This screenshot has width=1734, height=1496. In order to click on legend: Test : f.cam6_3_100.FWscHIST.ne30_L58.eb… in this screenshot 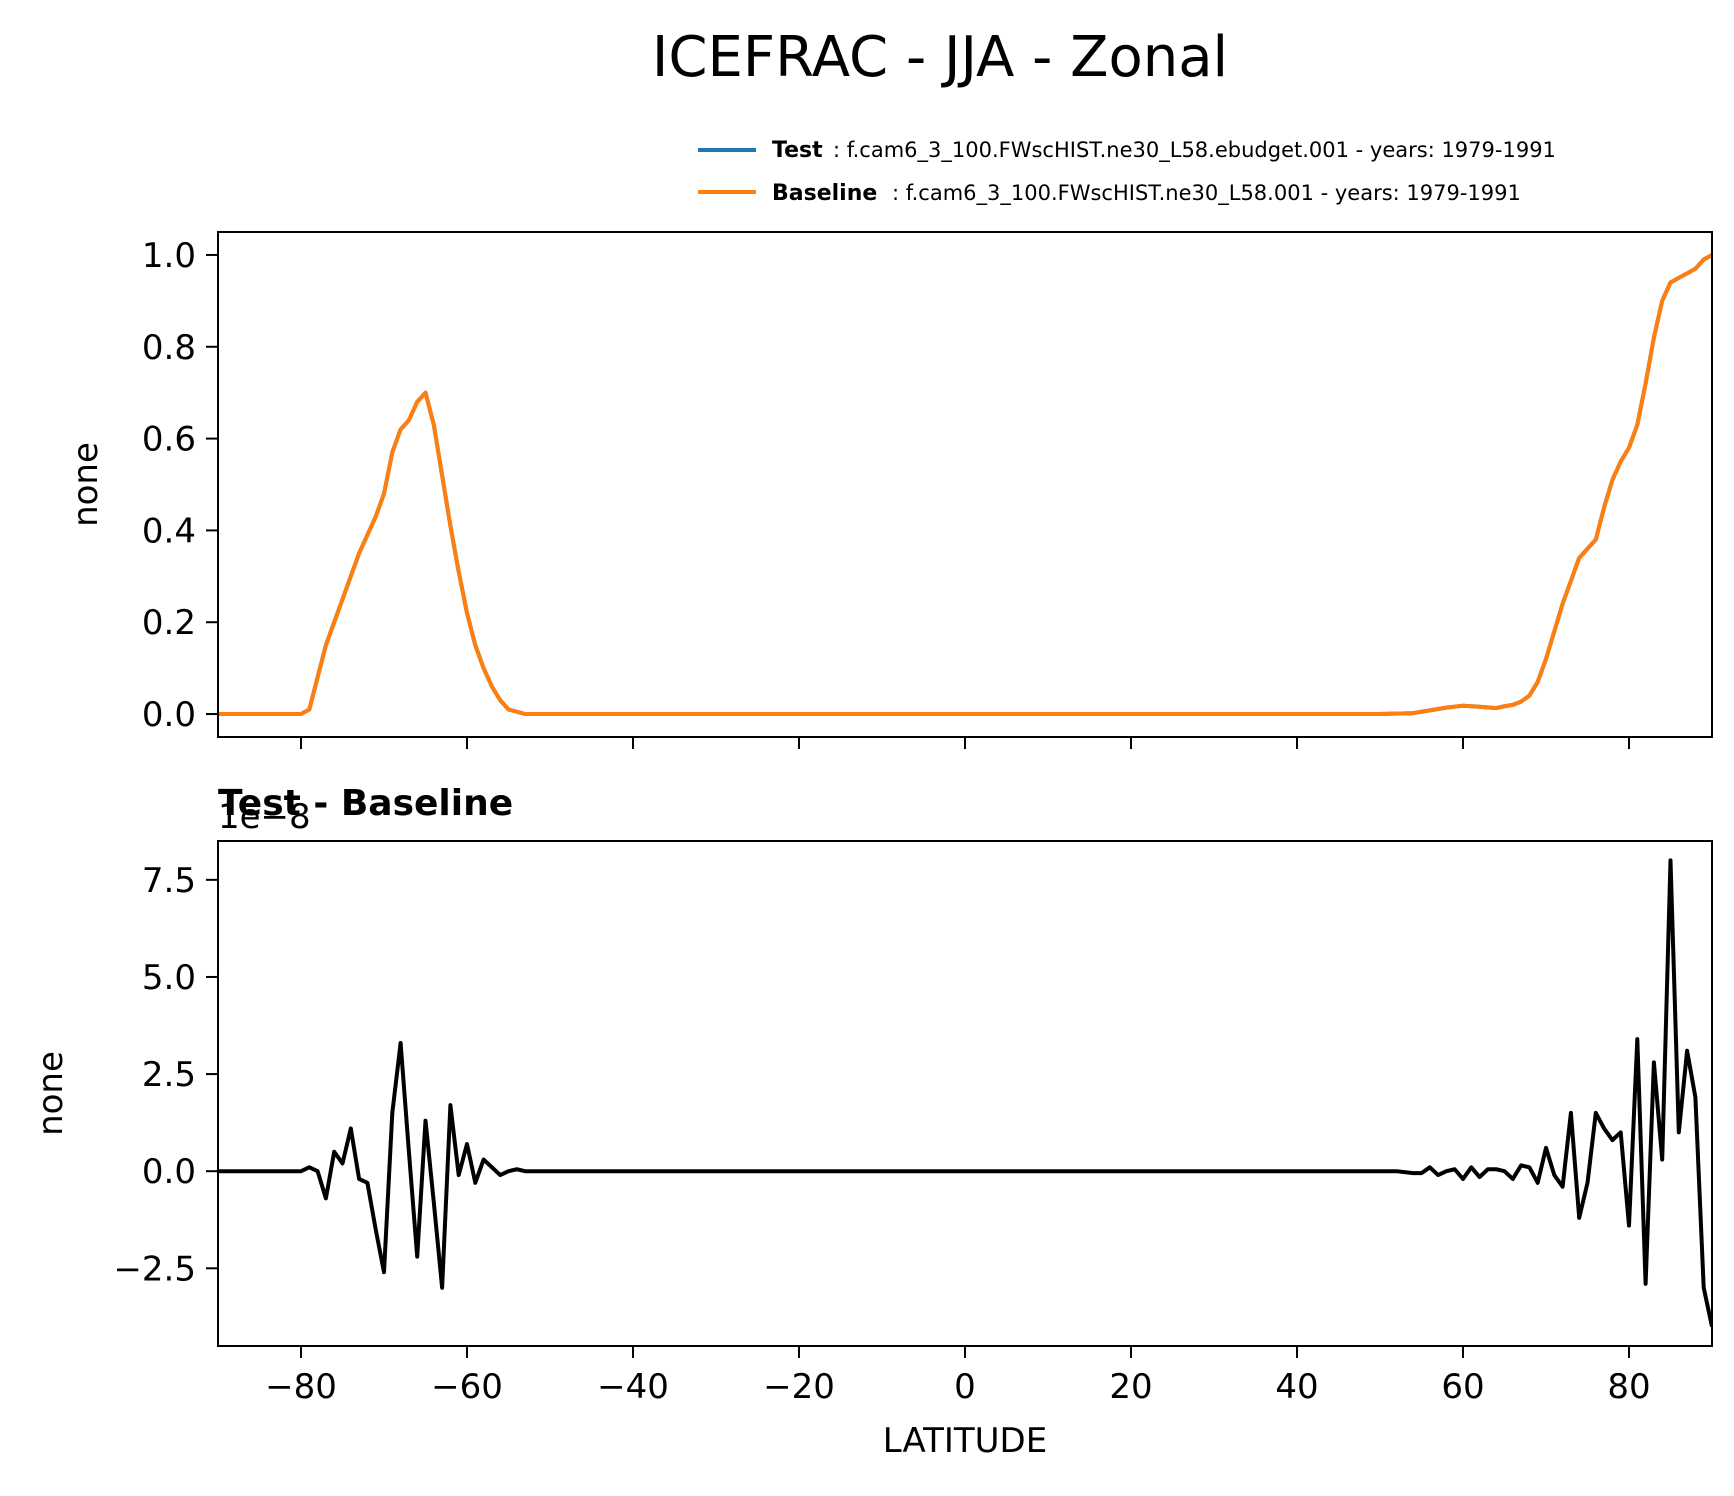, I will do `click(1127, 172)`.